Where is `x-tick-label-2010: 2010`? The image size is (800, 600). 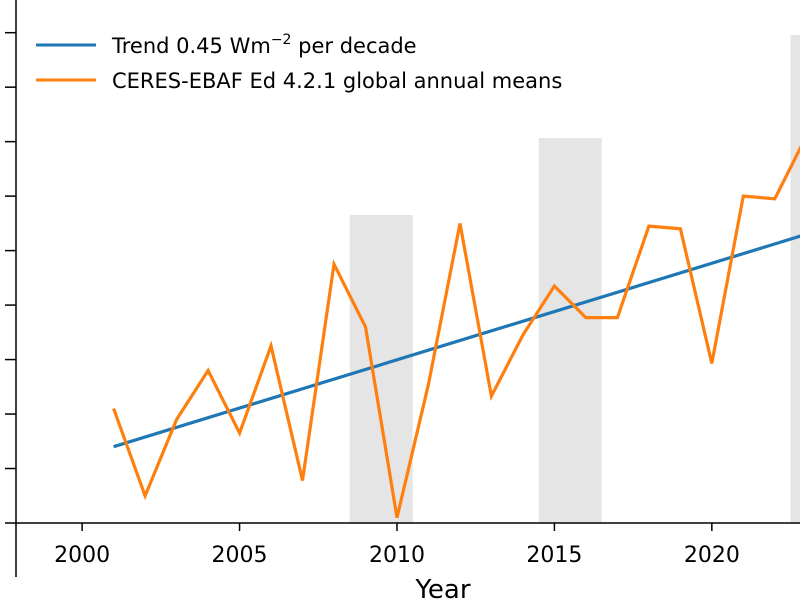
x-tick-label-2010: 2010 is located at coordinates (397, 555).